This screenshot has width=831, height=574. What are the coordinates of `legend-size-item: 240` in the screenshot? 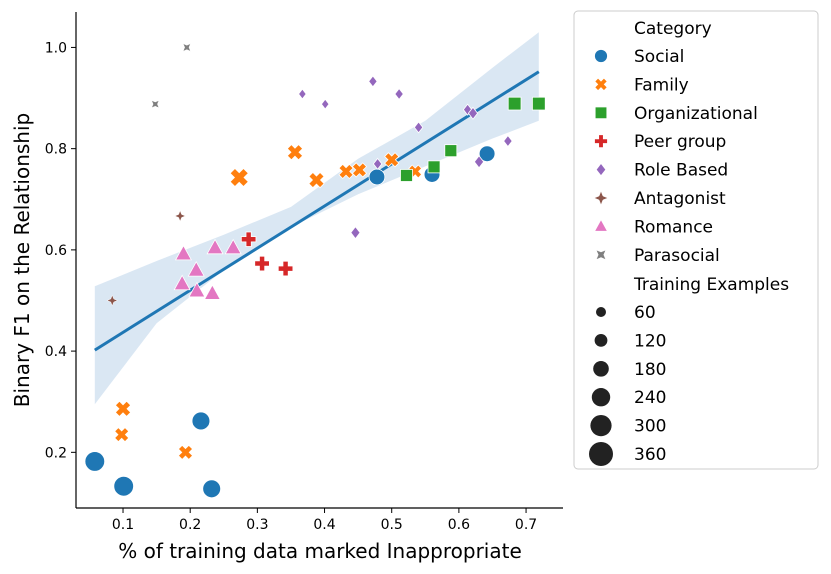 It's located at (628, 398).